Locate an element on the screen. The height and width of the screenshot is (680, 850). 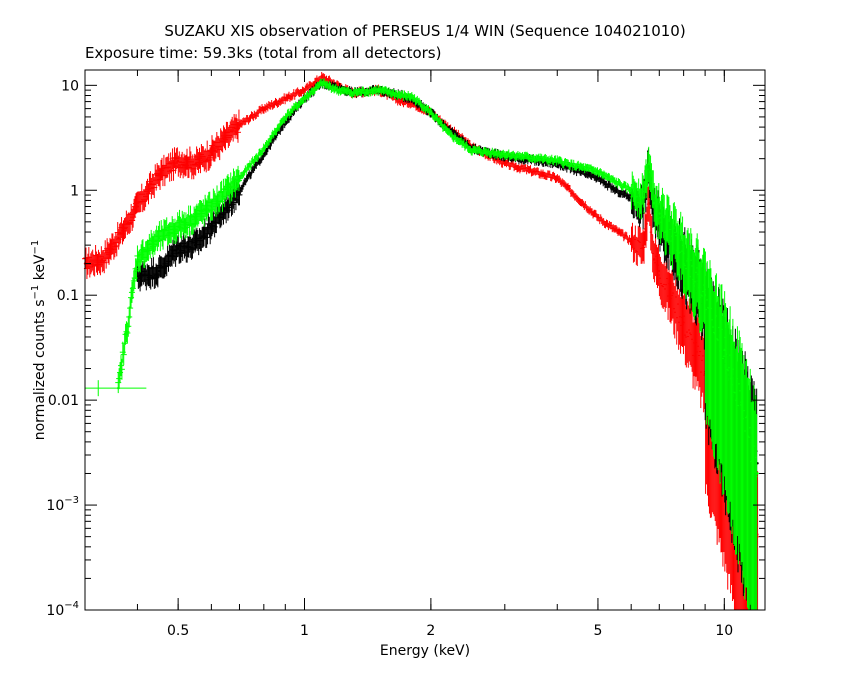
x-tick-label: 5 is located at coordinates (597, 631).